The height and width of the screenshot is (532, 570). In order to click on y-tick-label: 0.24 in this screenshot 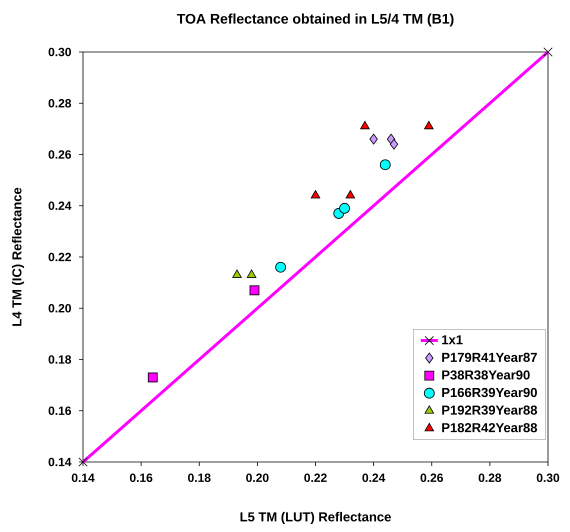, I will do `click(60, 205)`.